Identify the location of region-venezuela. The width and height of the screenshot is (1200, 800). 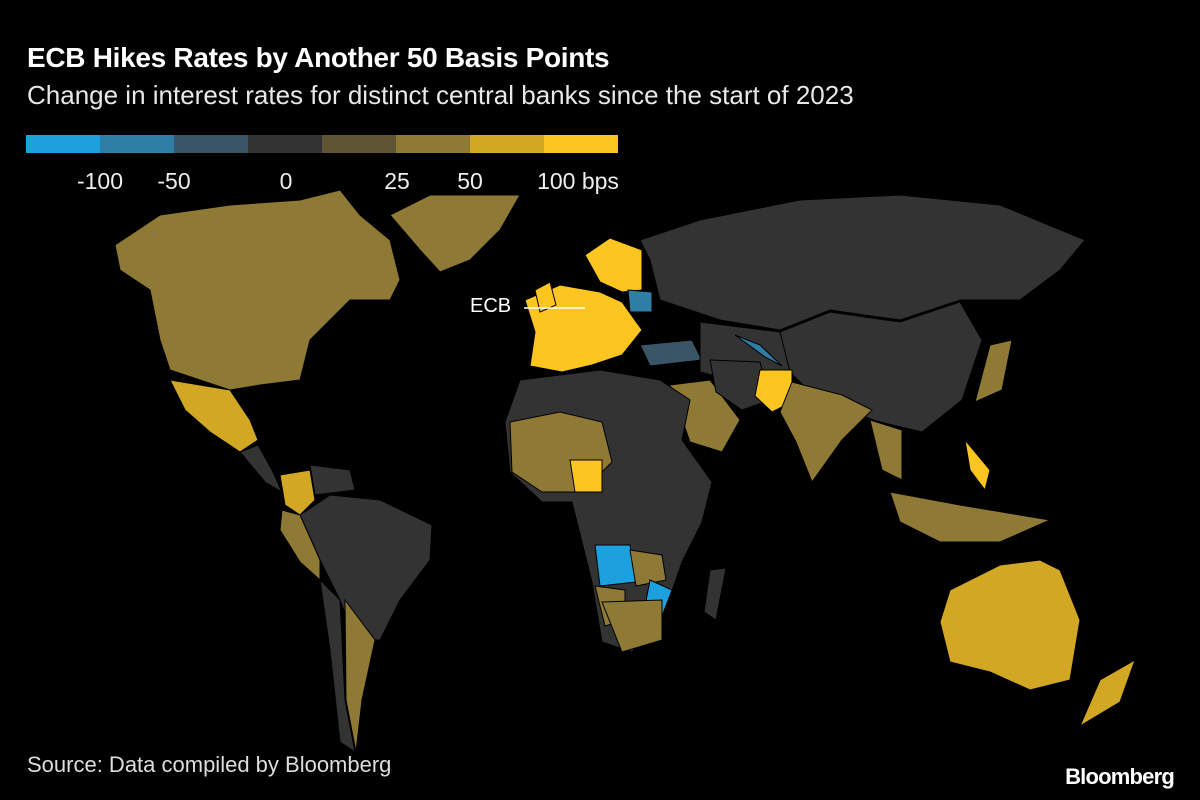
(332, 480).